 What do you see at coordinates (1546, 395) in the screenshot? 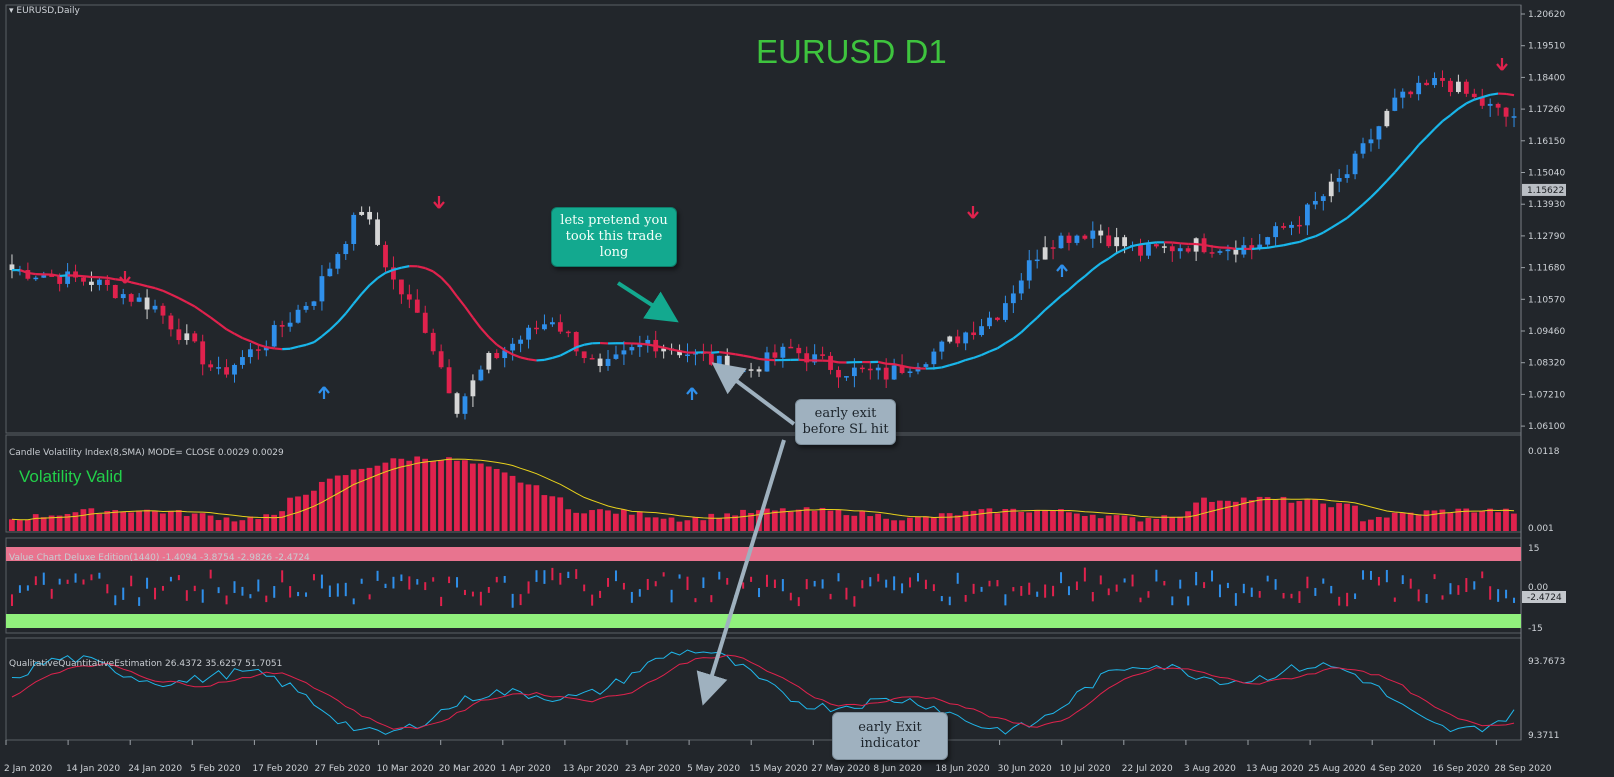
I see `price-label: 1.07210` at bounding box center [1546, 395].